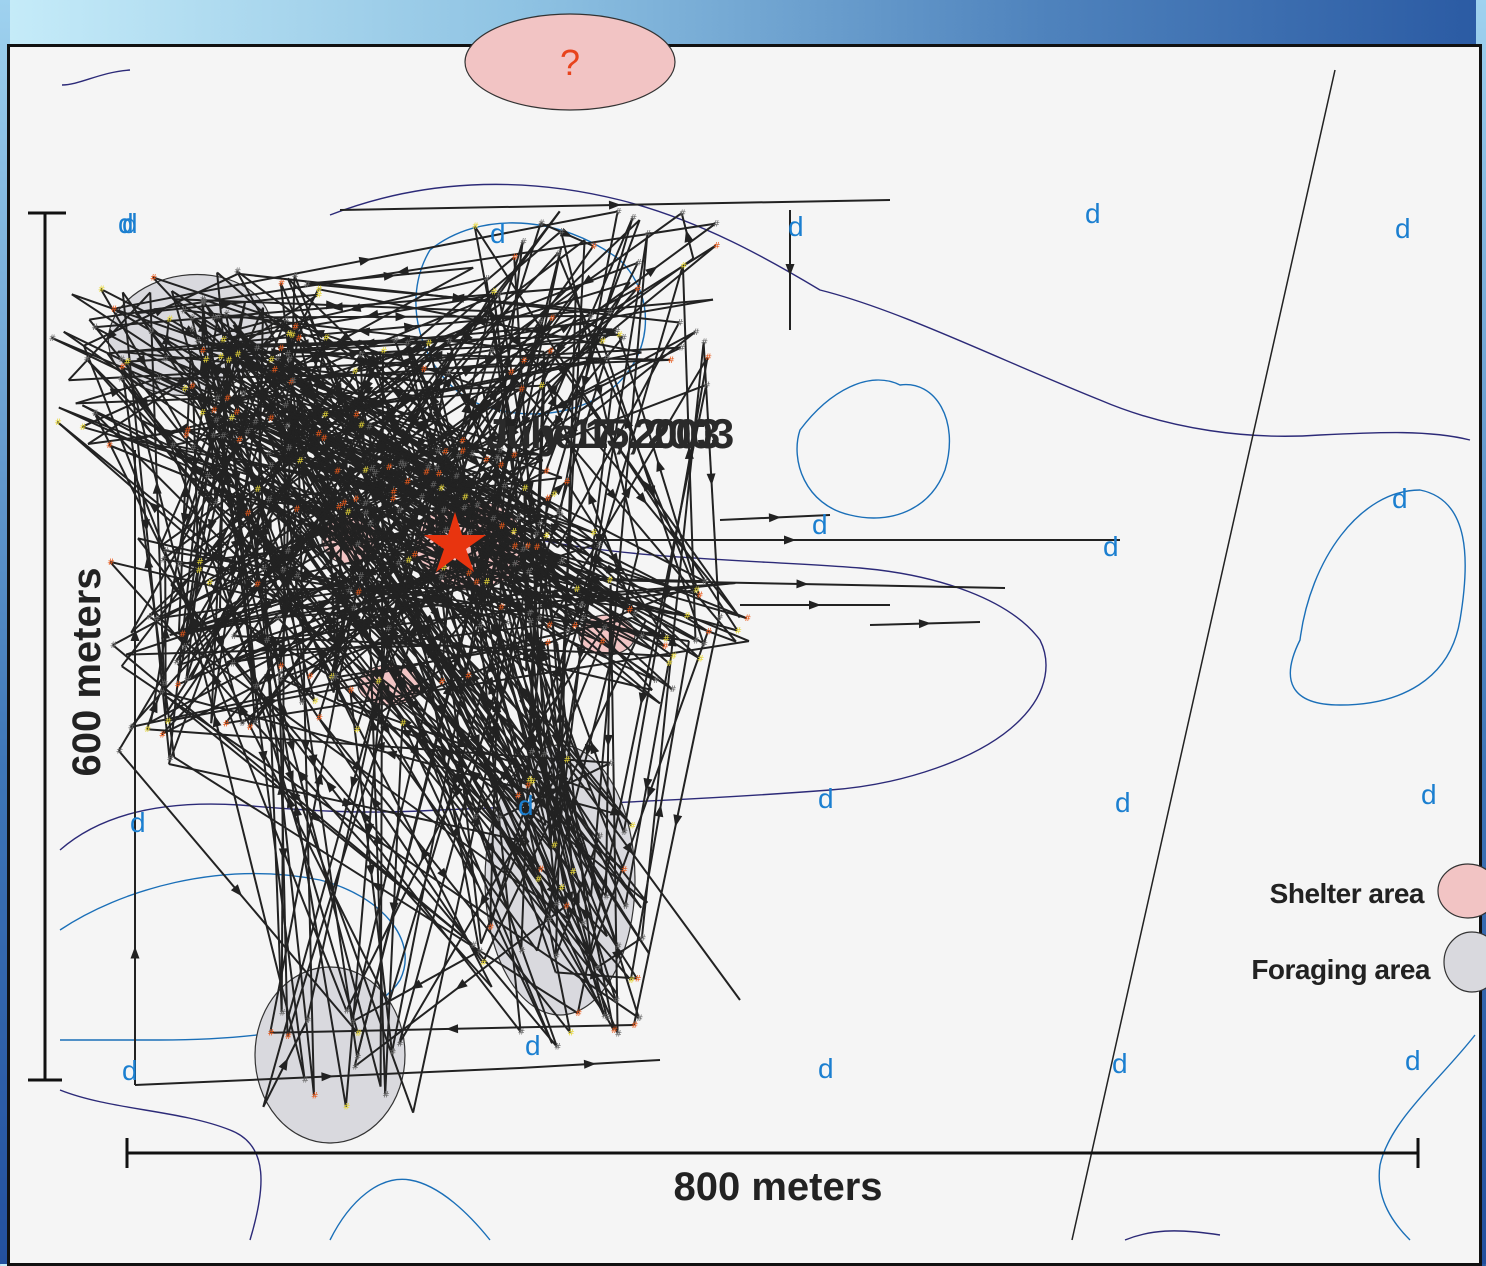 This screenshot has width=1486, height=1266. What do you see at coordinates (455, 542) in the screenshot?
I see `capture-site-star` at bounding box center [455, 542].